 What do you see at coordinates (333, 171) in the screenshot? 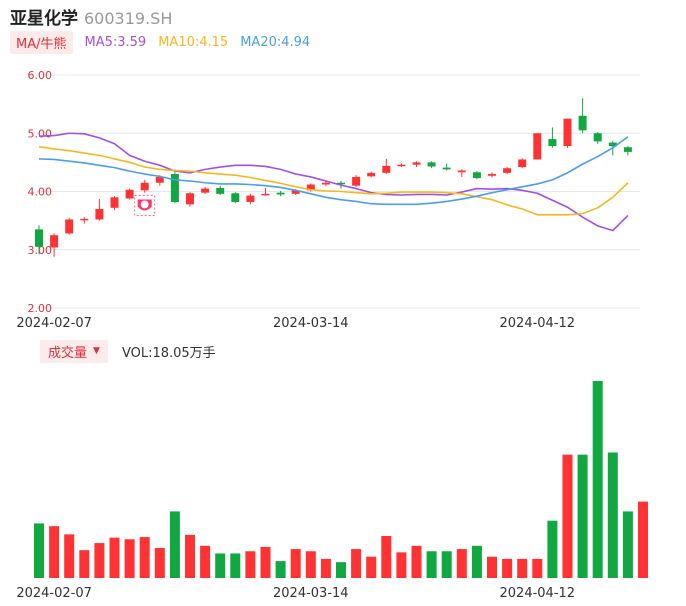
I see `ma20-line` at bounding box center [333, 171].